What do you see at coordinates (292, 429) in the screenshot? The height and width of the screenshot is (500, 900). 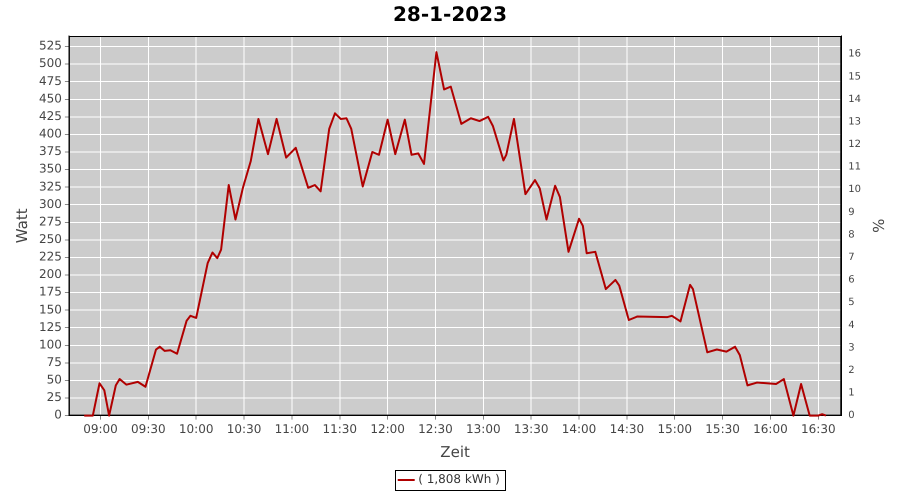 I see `x-tick-label: 11:00` at bounding box center [292, 429].